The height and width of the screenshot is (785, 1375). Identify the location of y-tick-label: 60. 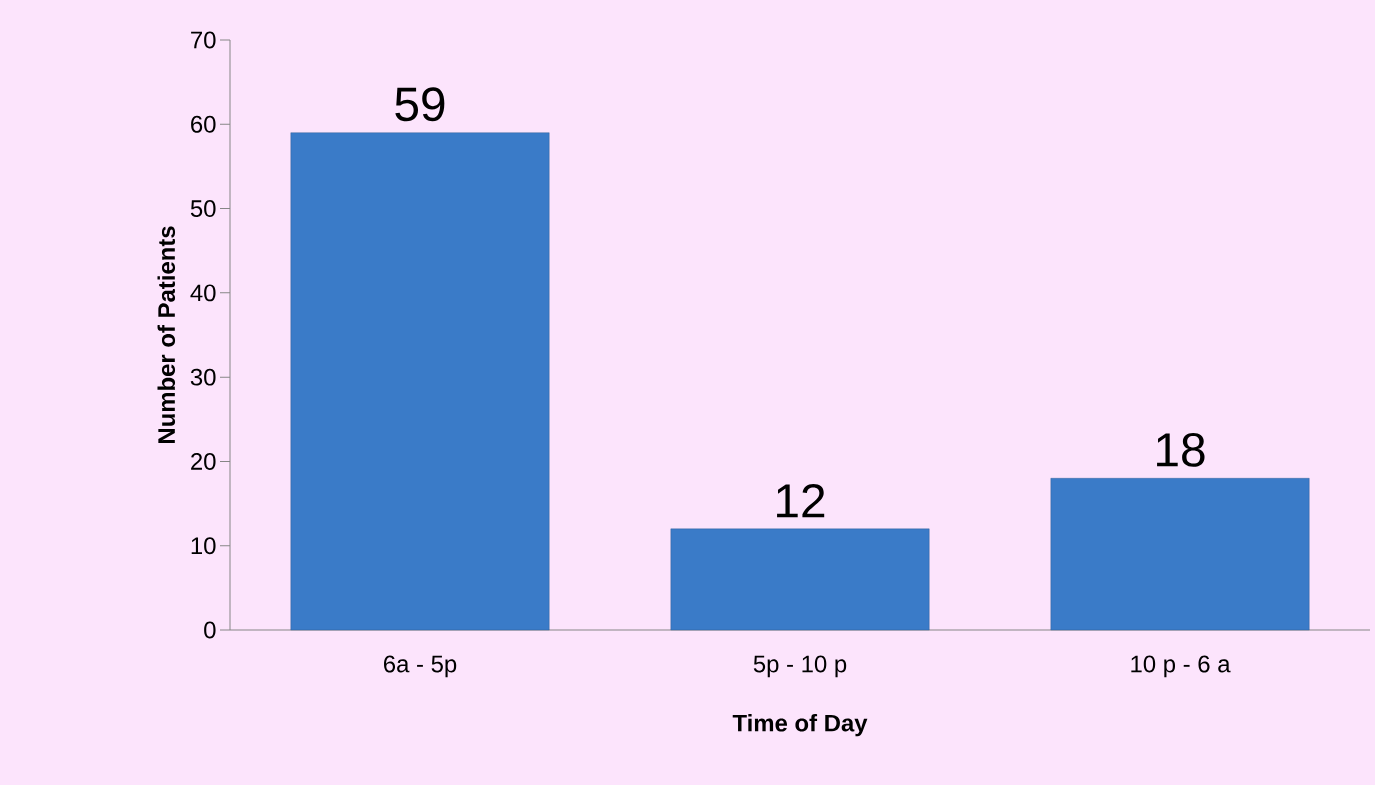
(203, 124).